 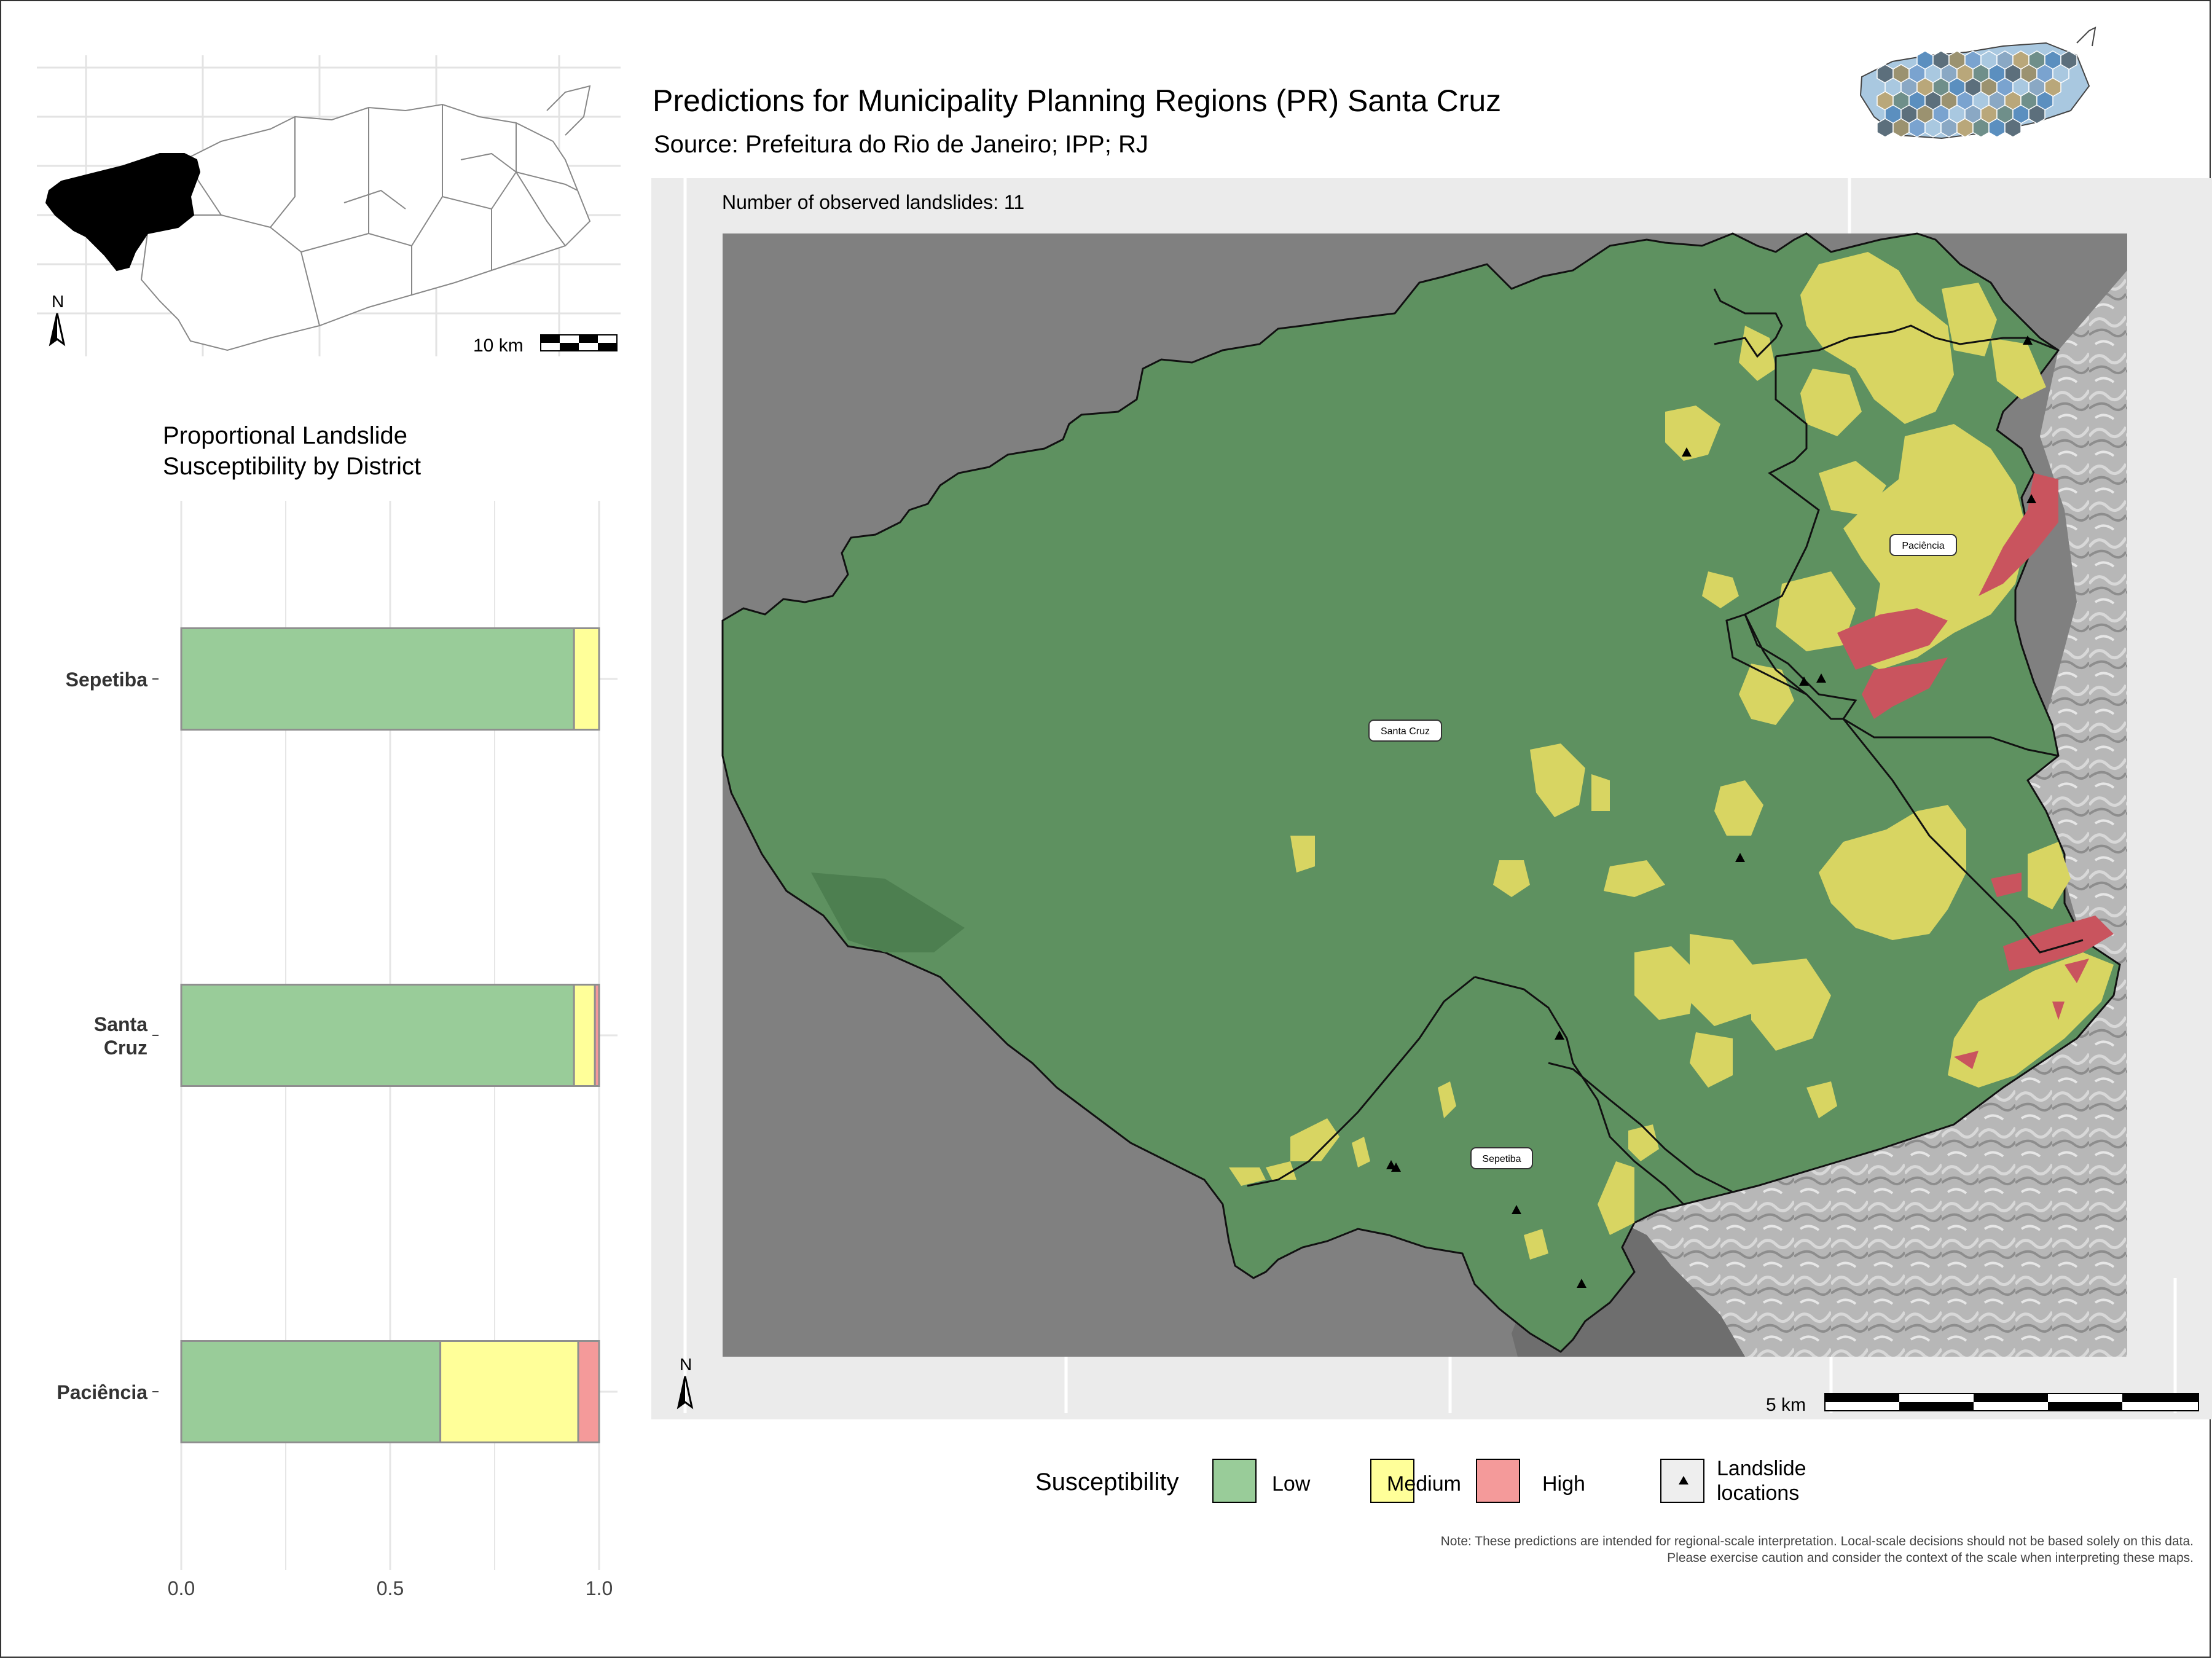 I want to click on legend-swatch-landslide, so click(x=1682, y=1481).